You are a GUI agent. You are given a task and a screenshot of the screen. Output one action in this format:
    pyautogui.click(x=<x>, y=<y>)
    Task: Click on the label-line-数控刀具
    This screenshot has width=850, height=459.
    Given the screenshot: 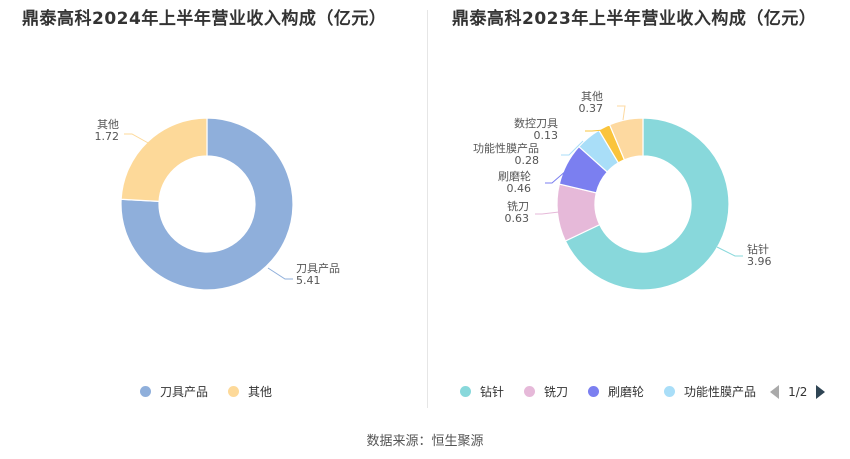 What is the action you would take?
    pyautogui.click(x=595, y=130)
    